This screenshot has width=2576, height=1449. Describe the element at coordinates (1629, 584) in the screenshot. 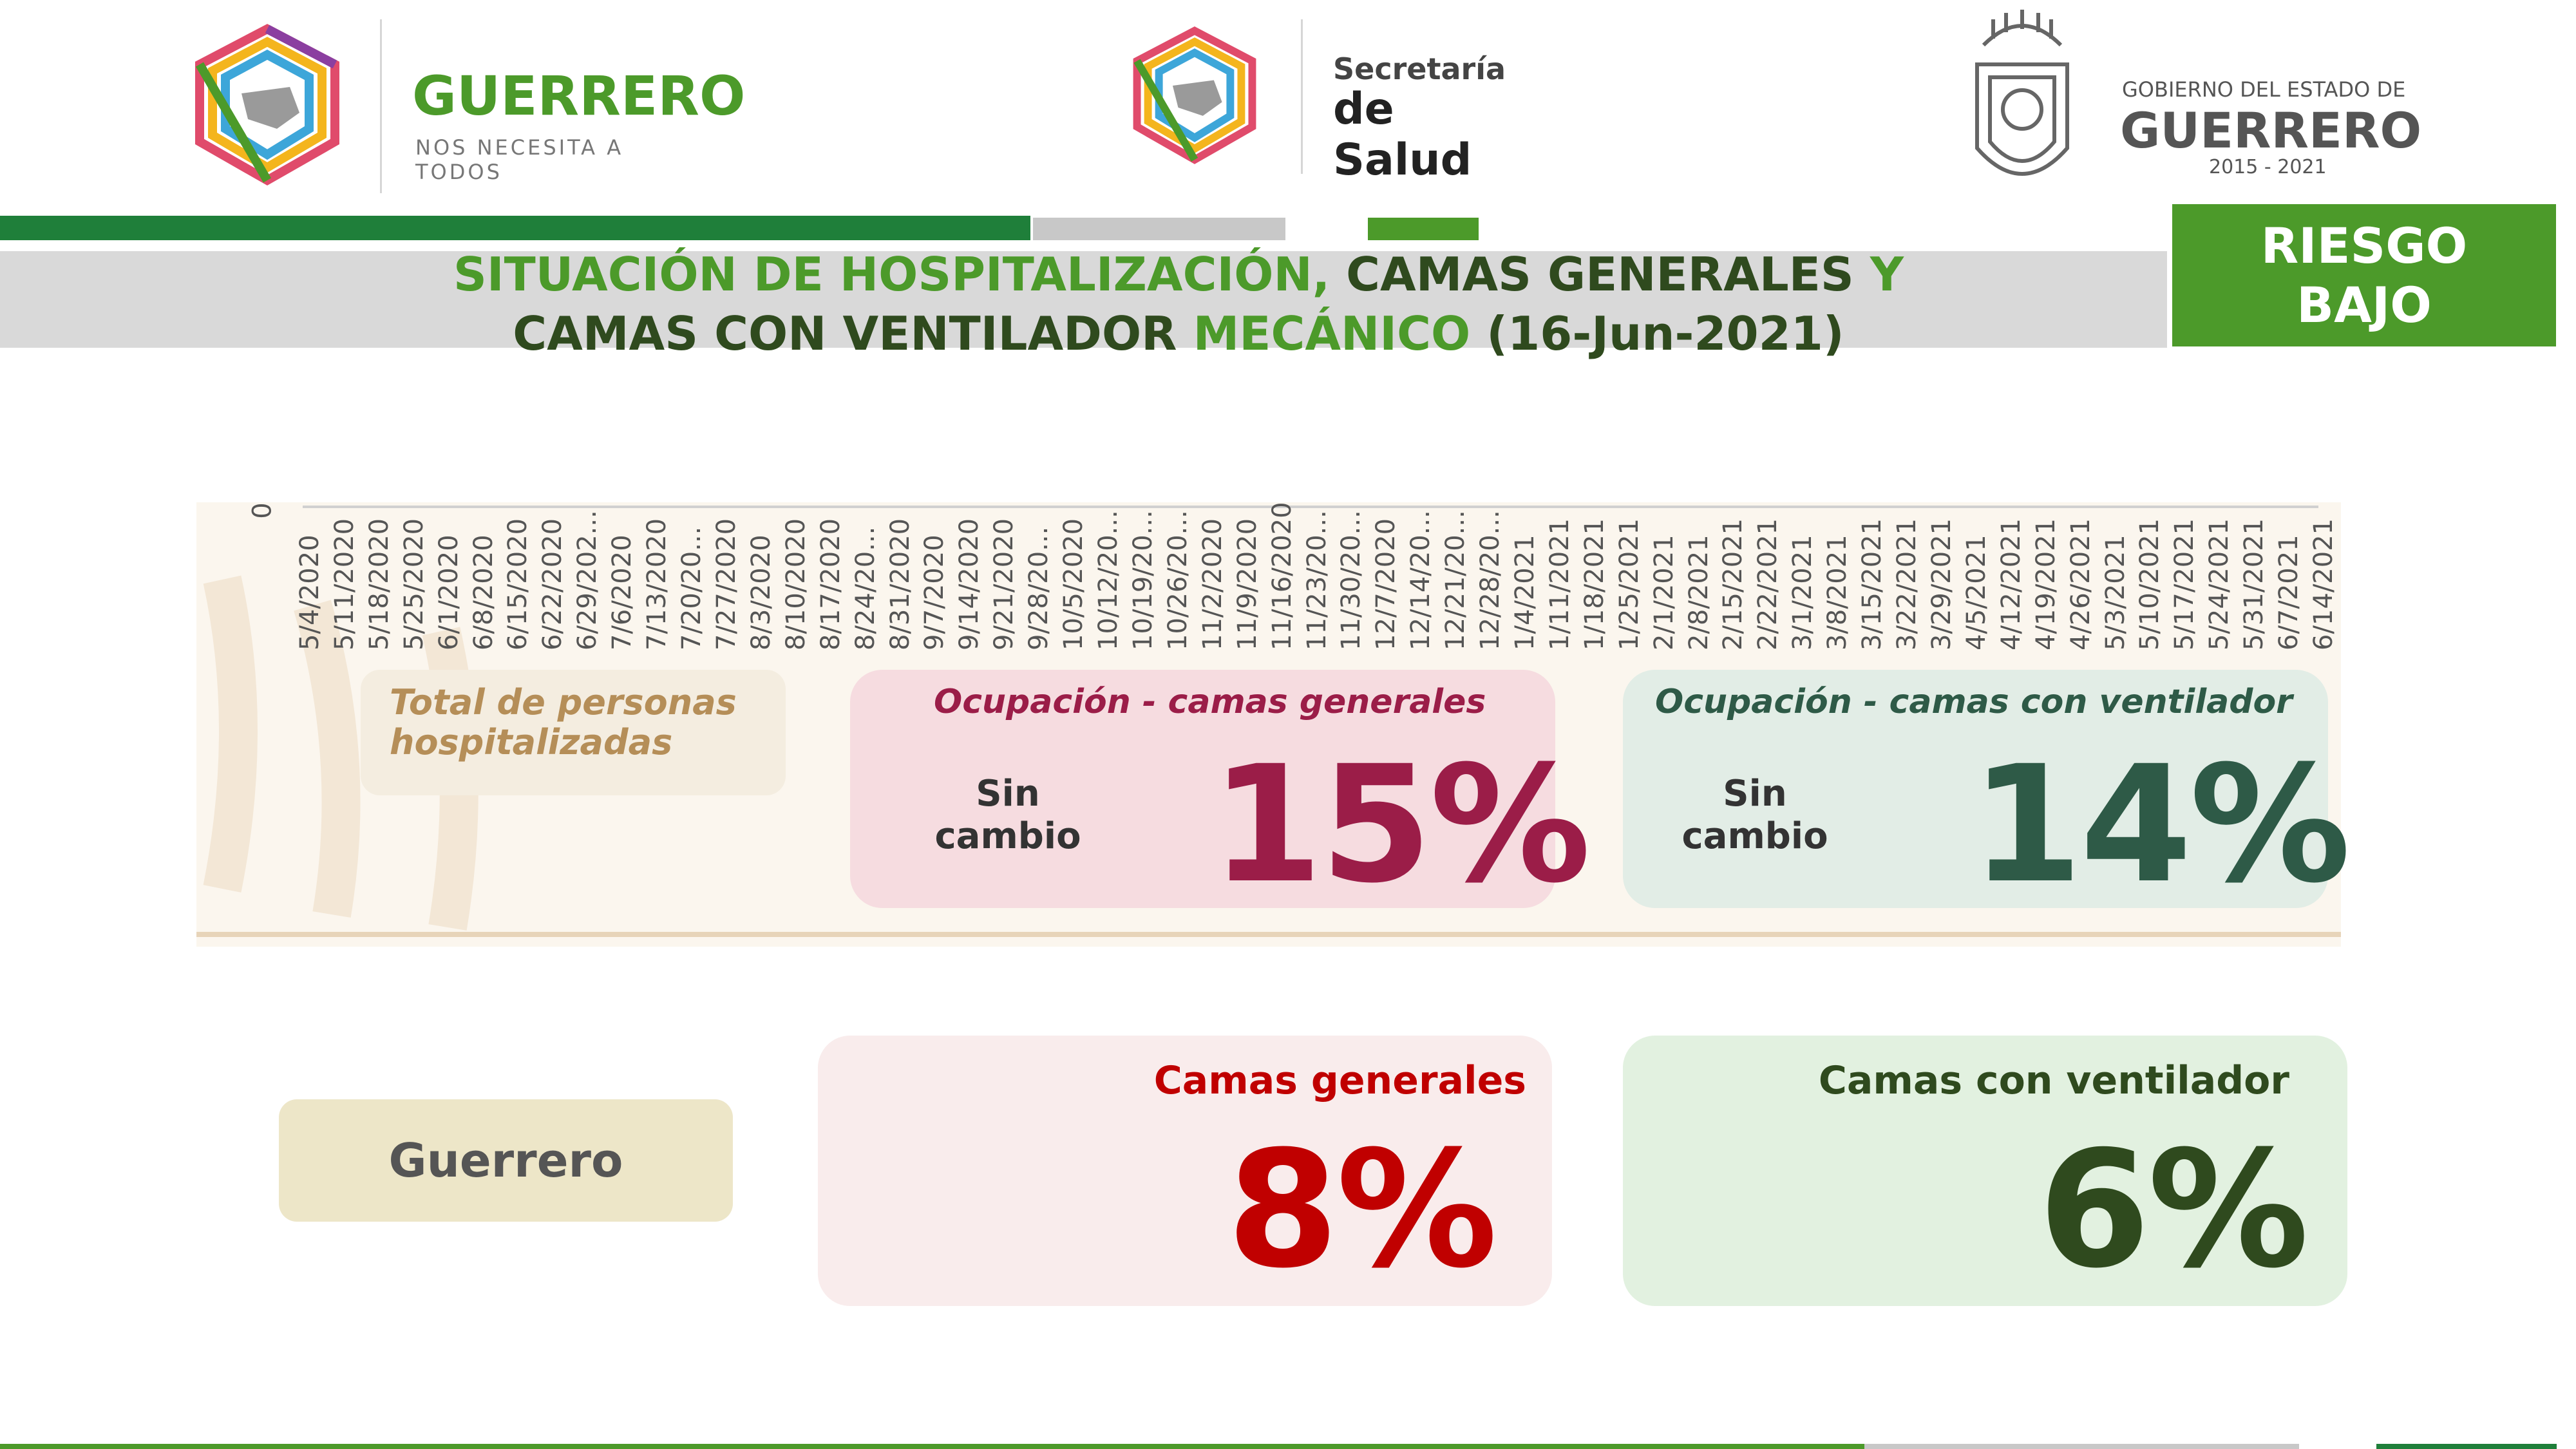

I see `x-tick-label: 1/25/2021` at that location.